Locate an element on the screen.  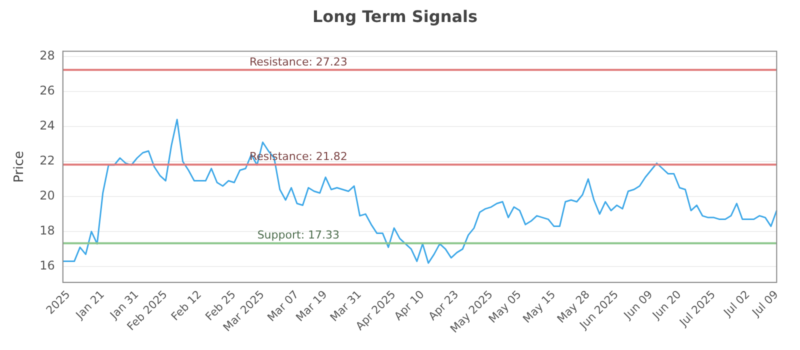
y-tick-label: 16 is located at coordinates (47, 265).